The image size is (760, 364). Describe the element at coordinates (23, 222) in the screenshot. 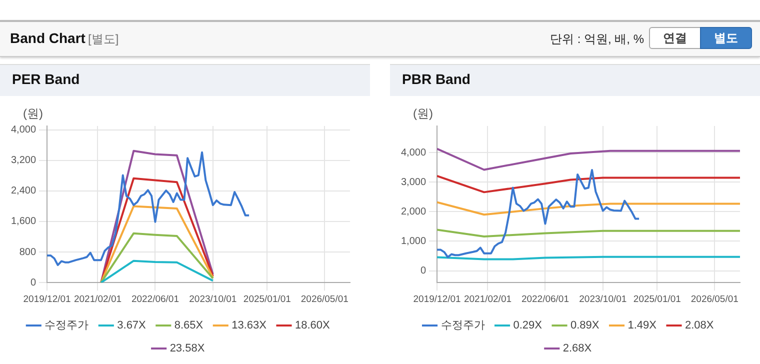

I see `y-tick-label: 1,600` at that location.